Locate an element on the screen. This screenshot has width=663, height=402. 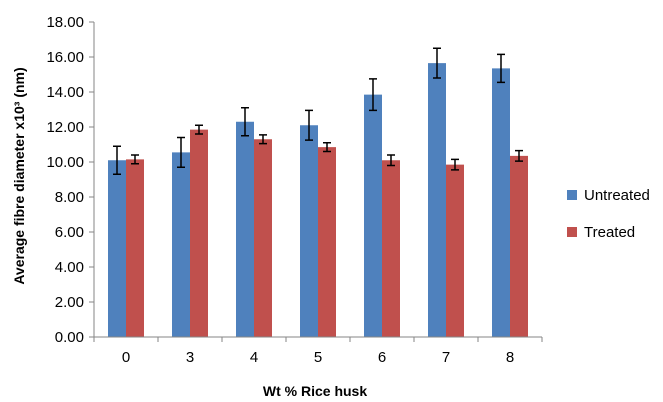
y-tick-label: 0.00 is located at coordinates (69, 337).